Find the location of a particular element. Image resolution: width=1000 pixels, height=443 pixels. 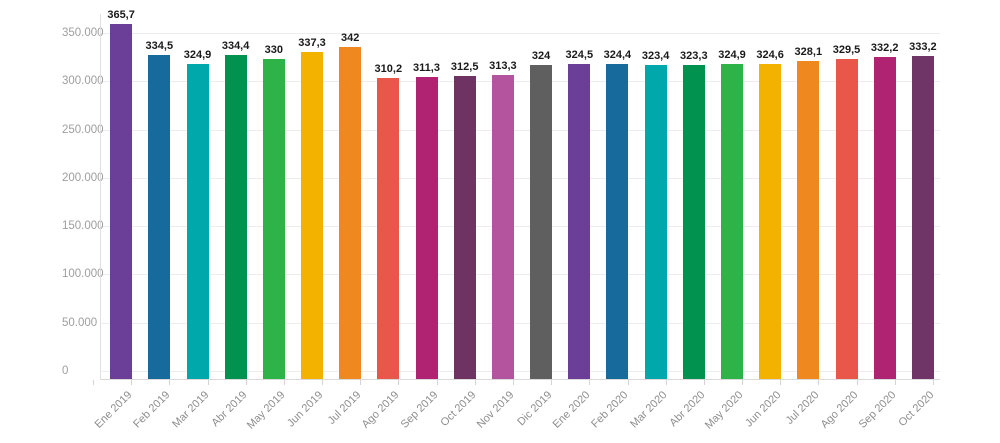

y-axis-label: 50.000 is located at coordinates (80, 322).